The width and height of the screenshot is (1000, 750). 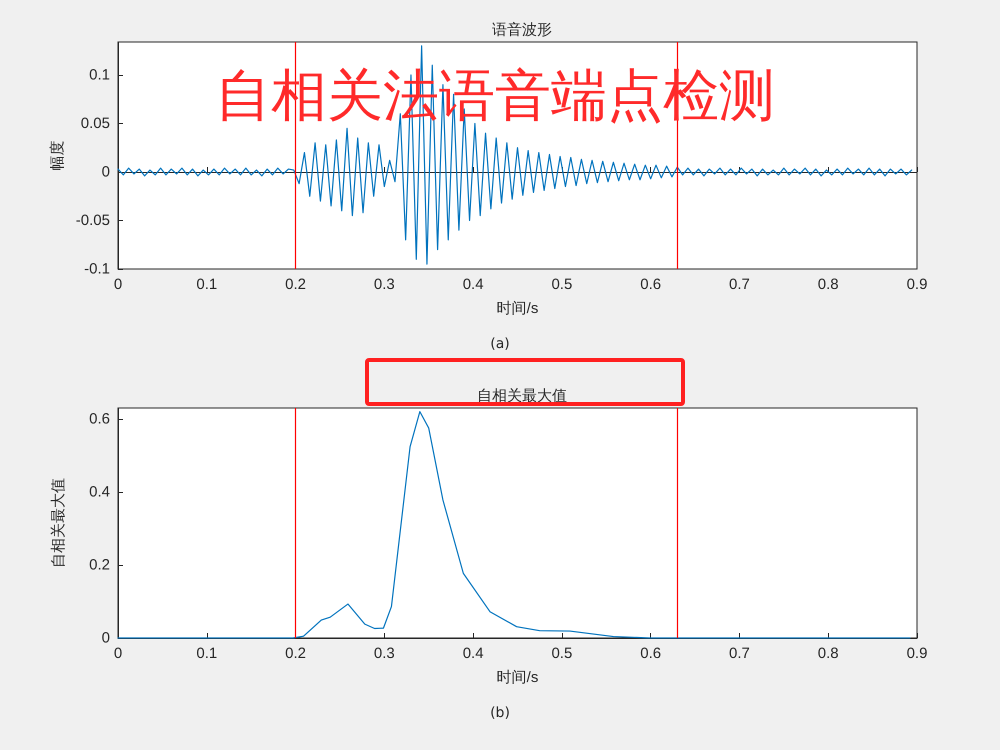 I want to click on text: (a), so click(x=500, y=344).